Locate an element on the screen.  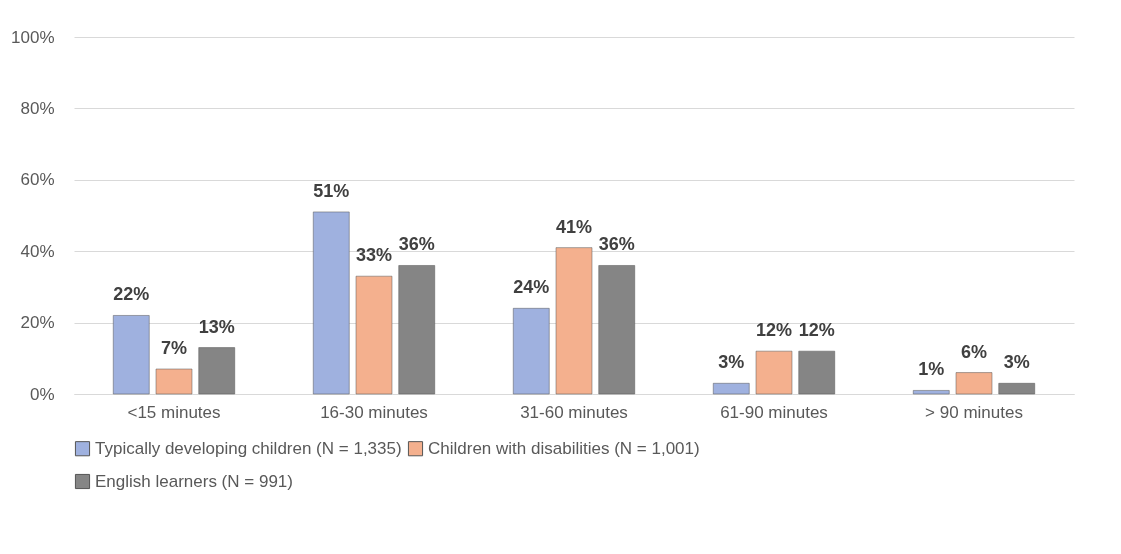
x-tick-label: > 90 minutes is located at coordinates (974, 412).